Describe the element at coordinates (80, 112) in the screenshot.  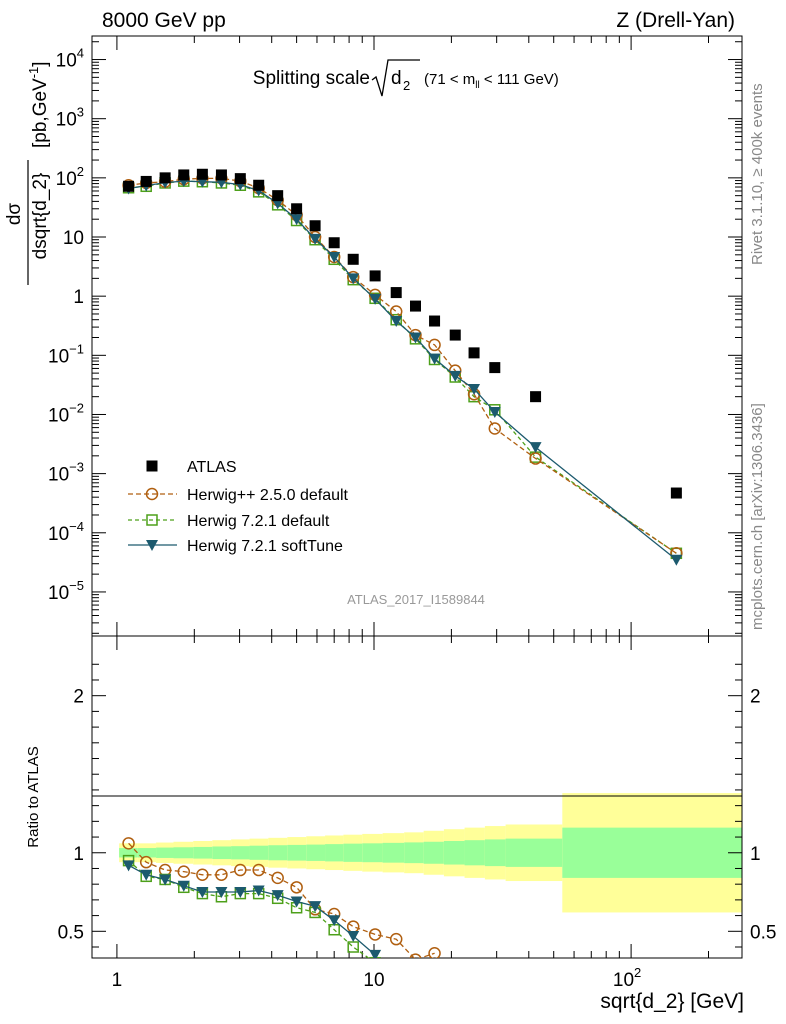
I see `y-tick-label-exponent: 3` at that location.